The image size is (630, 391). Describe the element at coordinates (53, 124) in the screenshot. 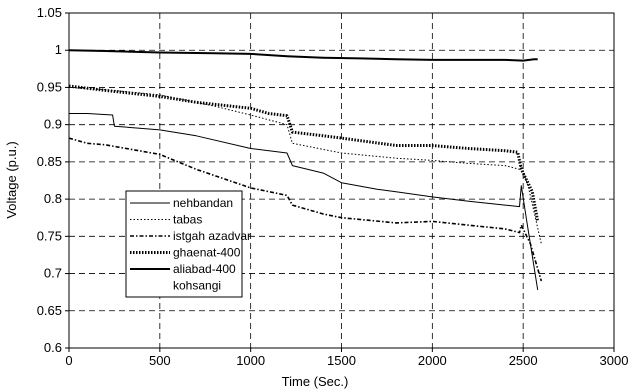

I see `y-tick-label: 0.9` at that location.